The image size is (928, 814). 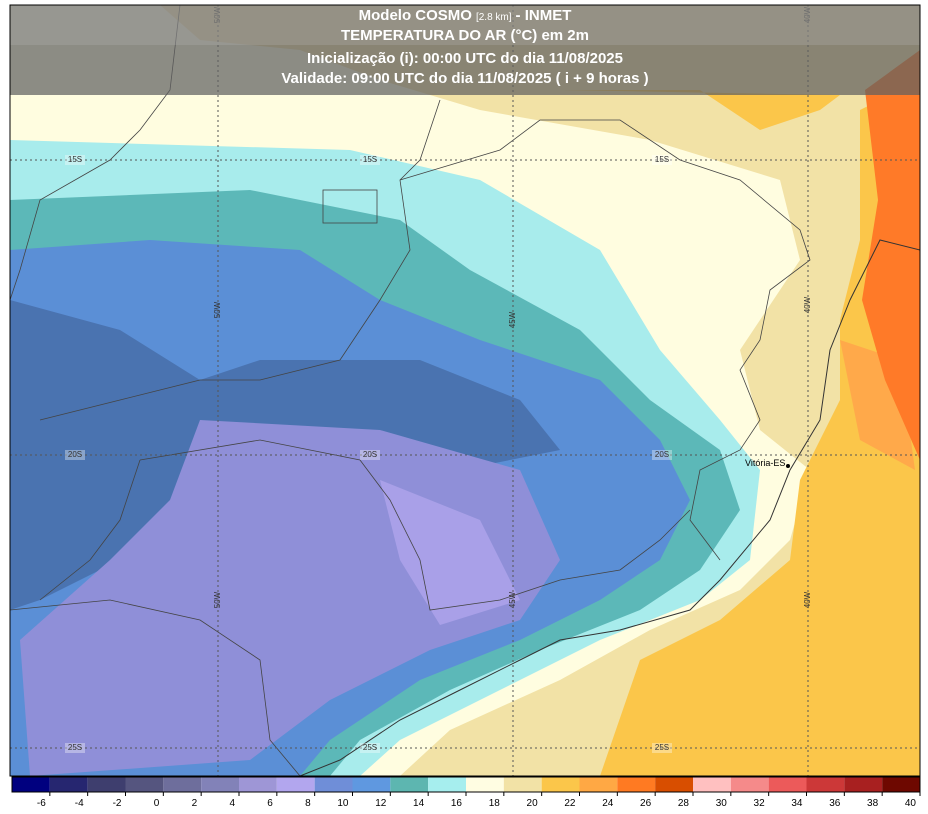 I want to click on tick-label: 10, so click(x=343, y=803).